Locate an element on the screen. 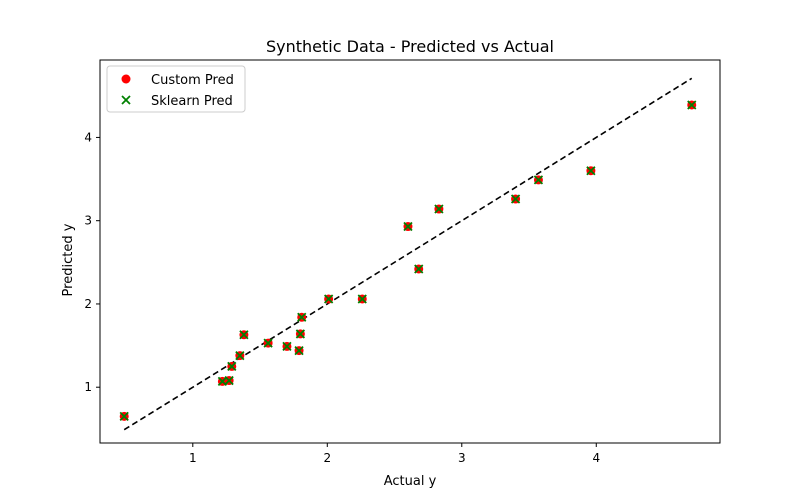 This screenshot has height=500, width=800. legend-marker-custom-pred is located at coordinates (126, 79).